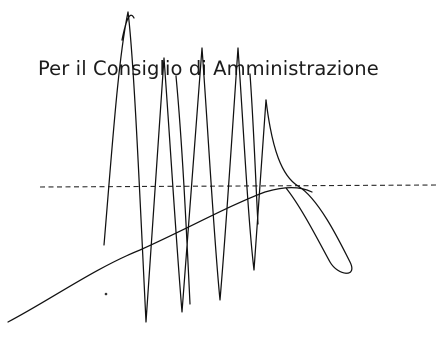  What do you see at coordinates (238, 186) in the screenshot?
I see `signature-line` at bounding box center [238, 186].